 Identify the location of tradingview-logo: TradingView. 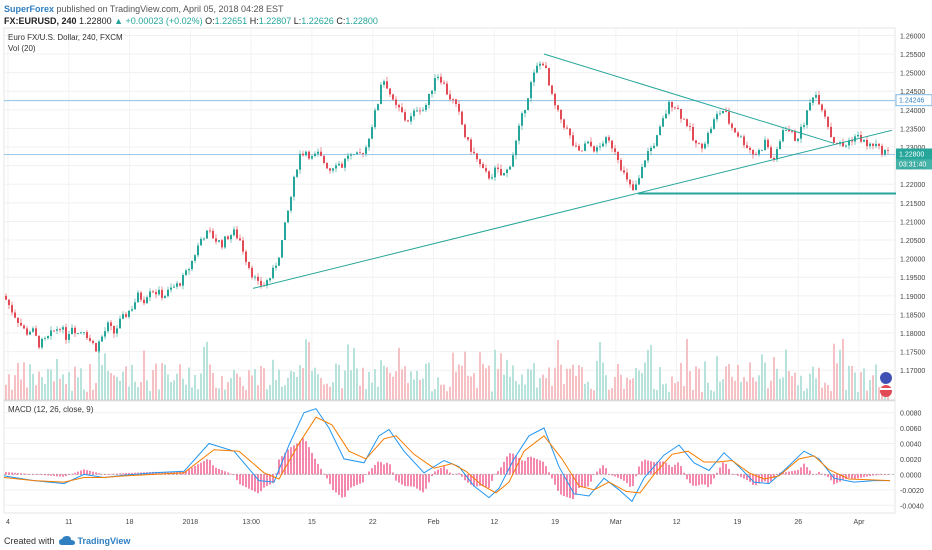
(94, 541).